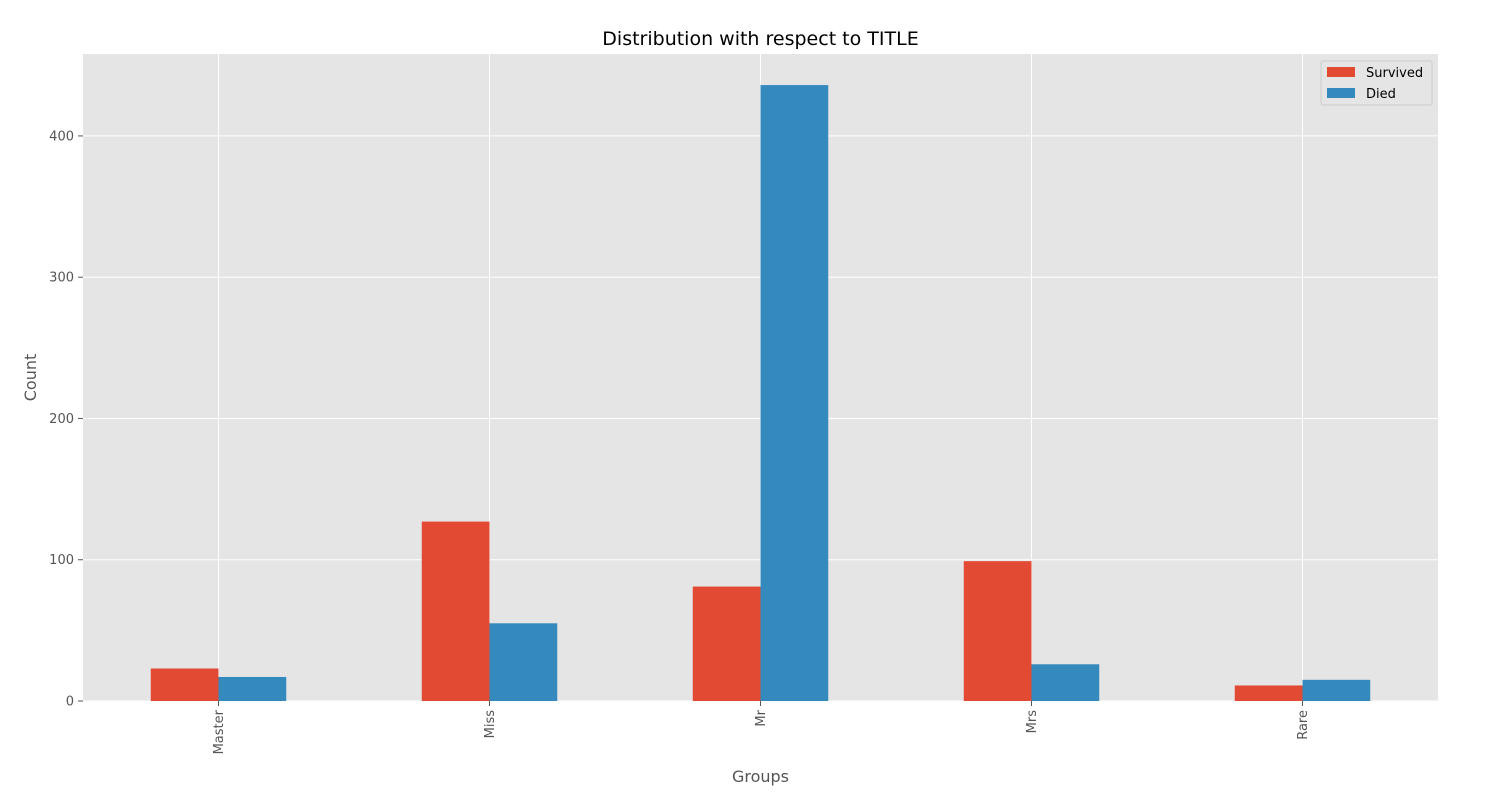 This screenshot has height=800, width=1500. I want to click on y-tick-label: 400, so click(61, 136).